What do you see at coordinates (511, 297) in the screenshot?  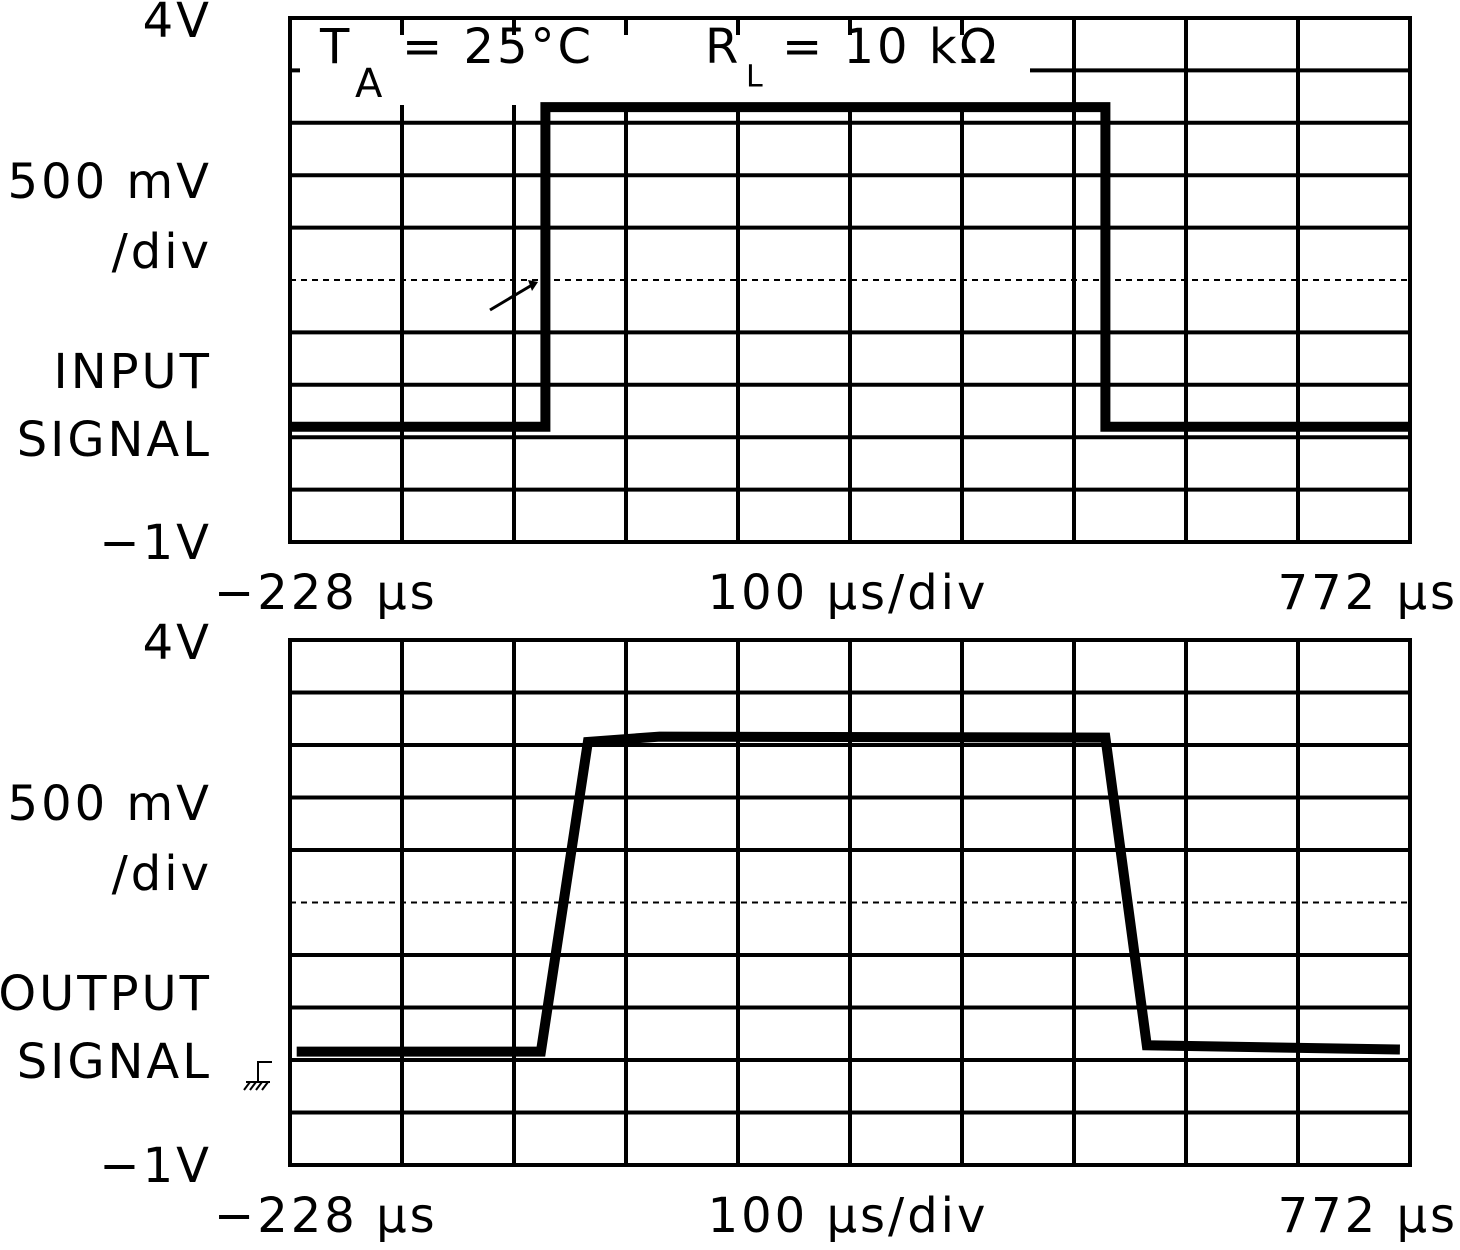 I see `arrow` at bounding box center [511, 297].